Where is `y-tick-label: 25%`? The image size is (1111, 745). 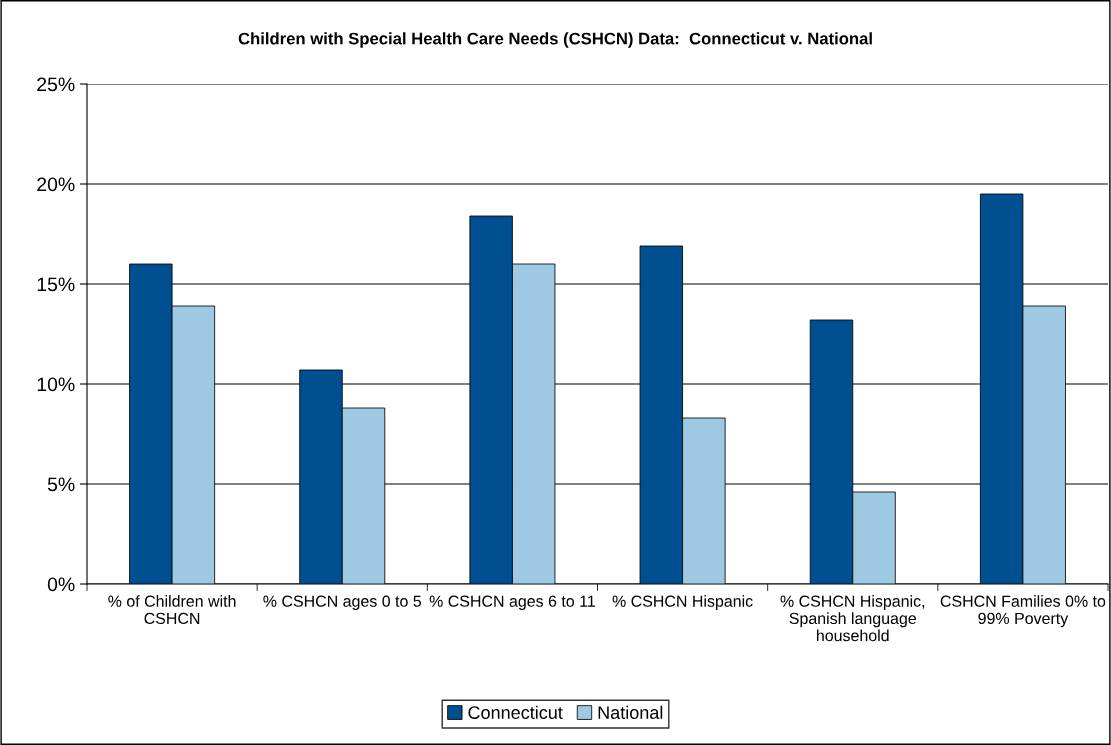 y-tick-label: 25% is located at coordinates (56, 84).